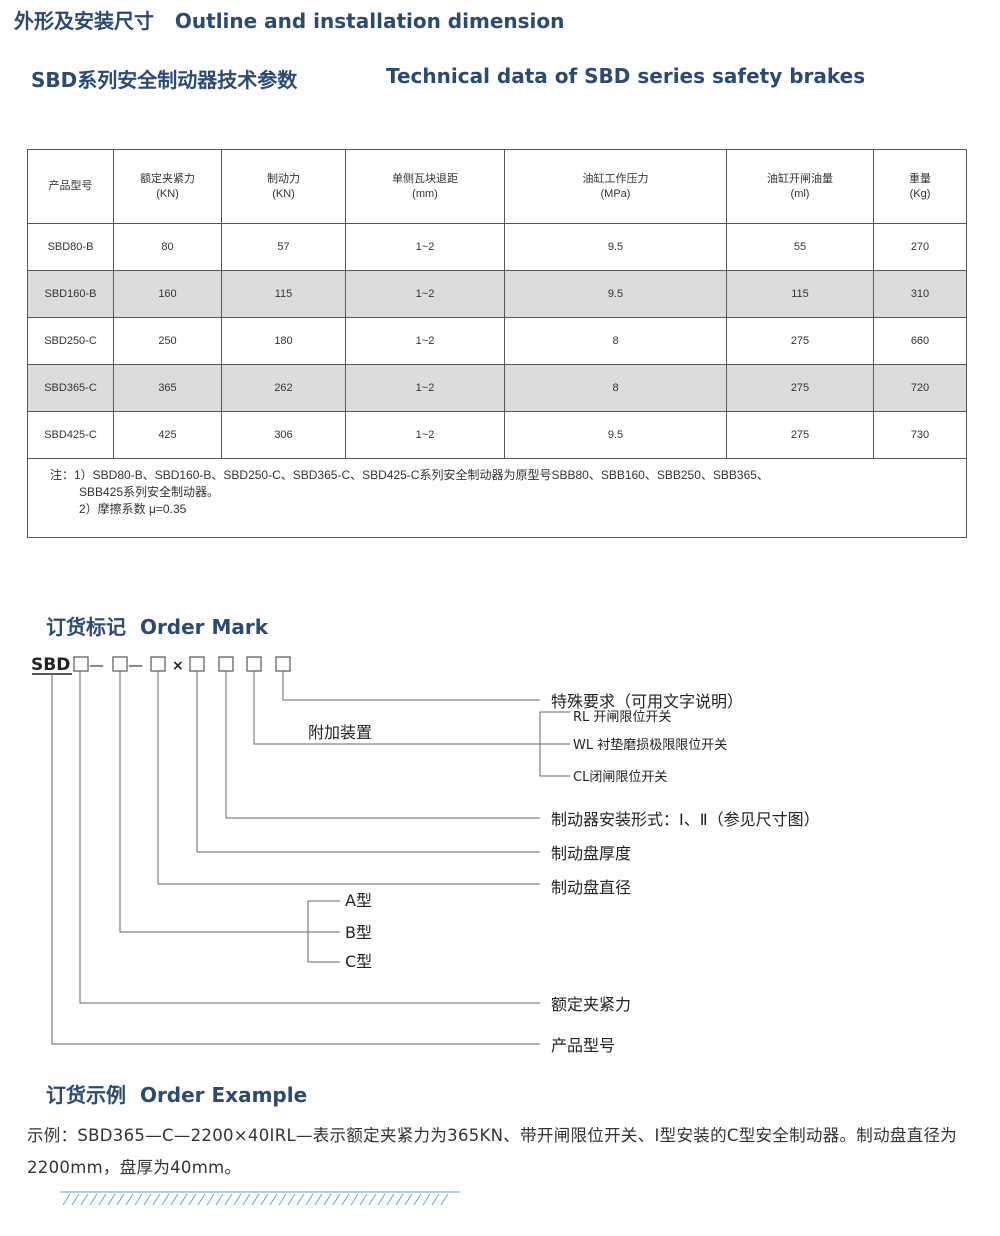 This screenshot has width=1000, height=1236. I want to click on label-wl: WL 衬垫磨损极限限位开关, so click(650, 745).